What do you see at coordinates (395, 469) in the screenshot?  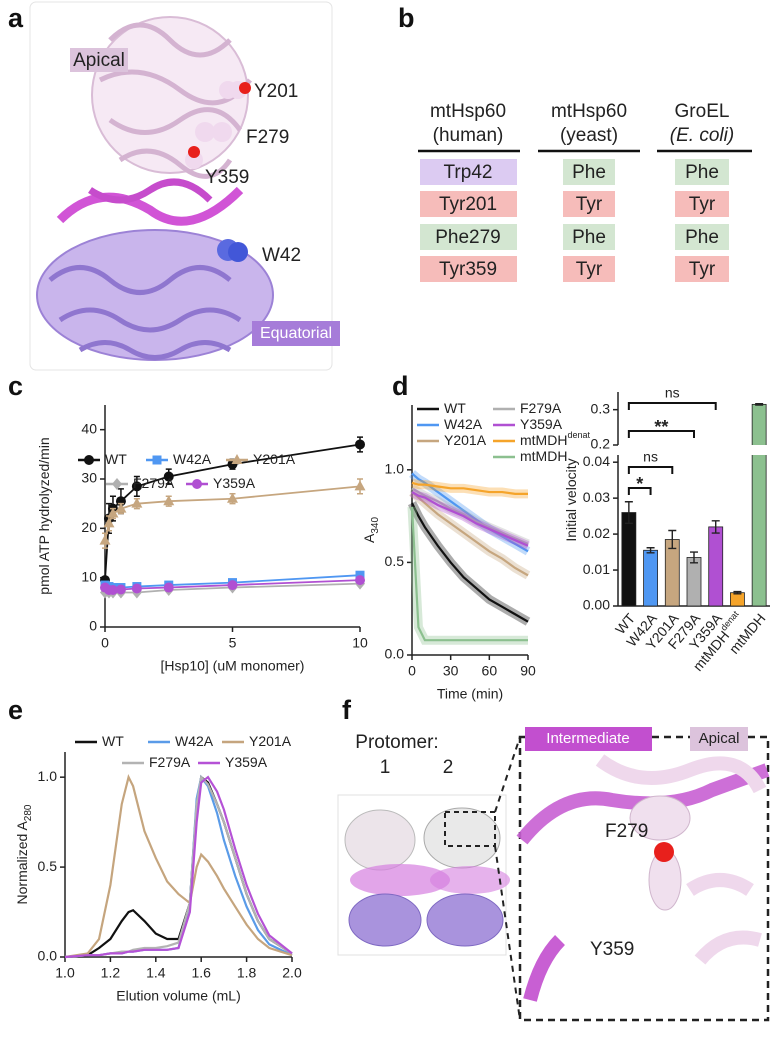 I see `y-tick-label: 1.0` at bounding box center [395, 469].